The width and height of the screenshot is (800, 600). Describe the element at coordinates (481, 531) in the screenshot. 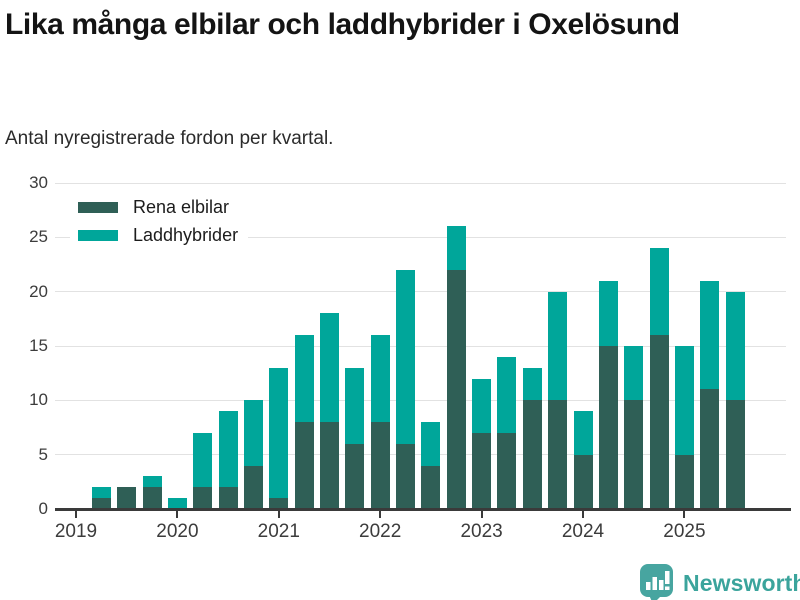

I see `x-axis-label-2023: 2023` at that location.